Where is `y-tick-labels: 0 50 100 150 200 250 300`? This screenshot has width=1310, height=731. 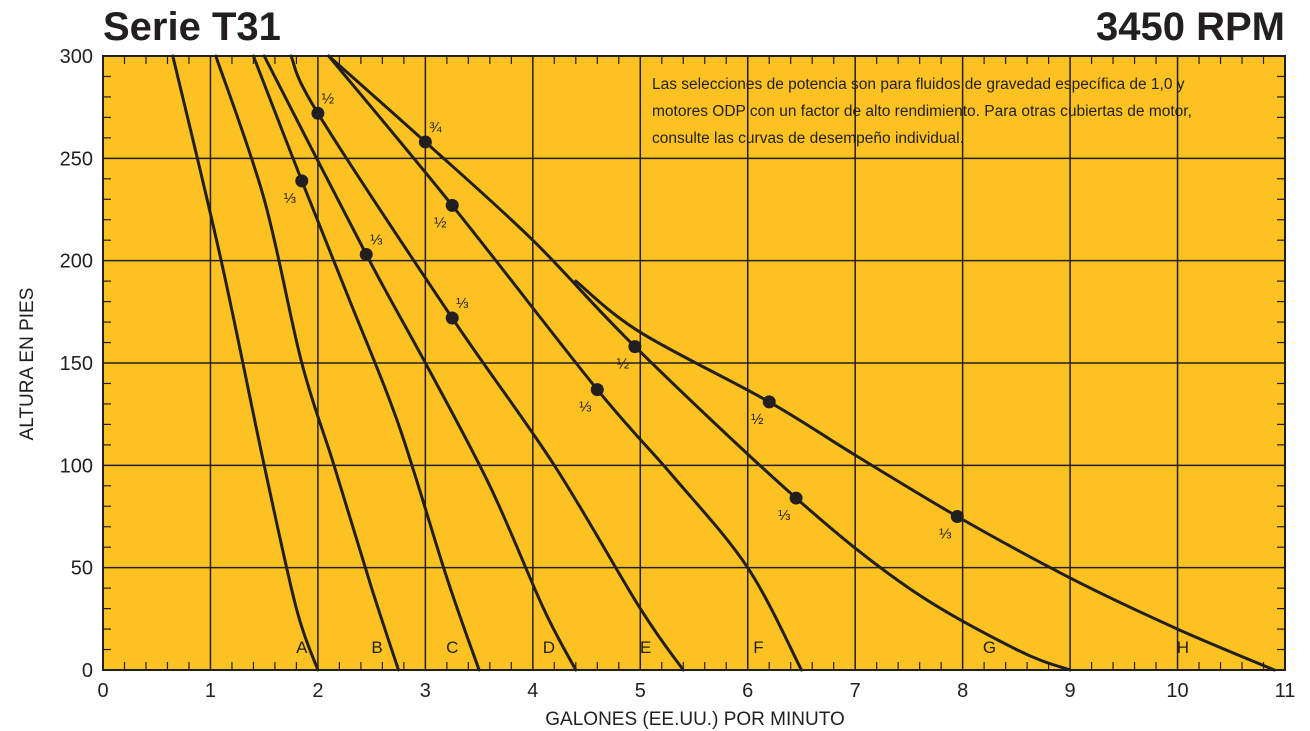 y-tick-labels: 0 50 100 150 200 250 300 is located at coordinates (76, 364).